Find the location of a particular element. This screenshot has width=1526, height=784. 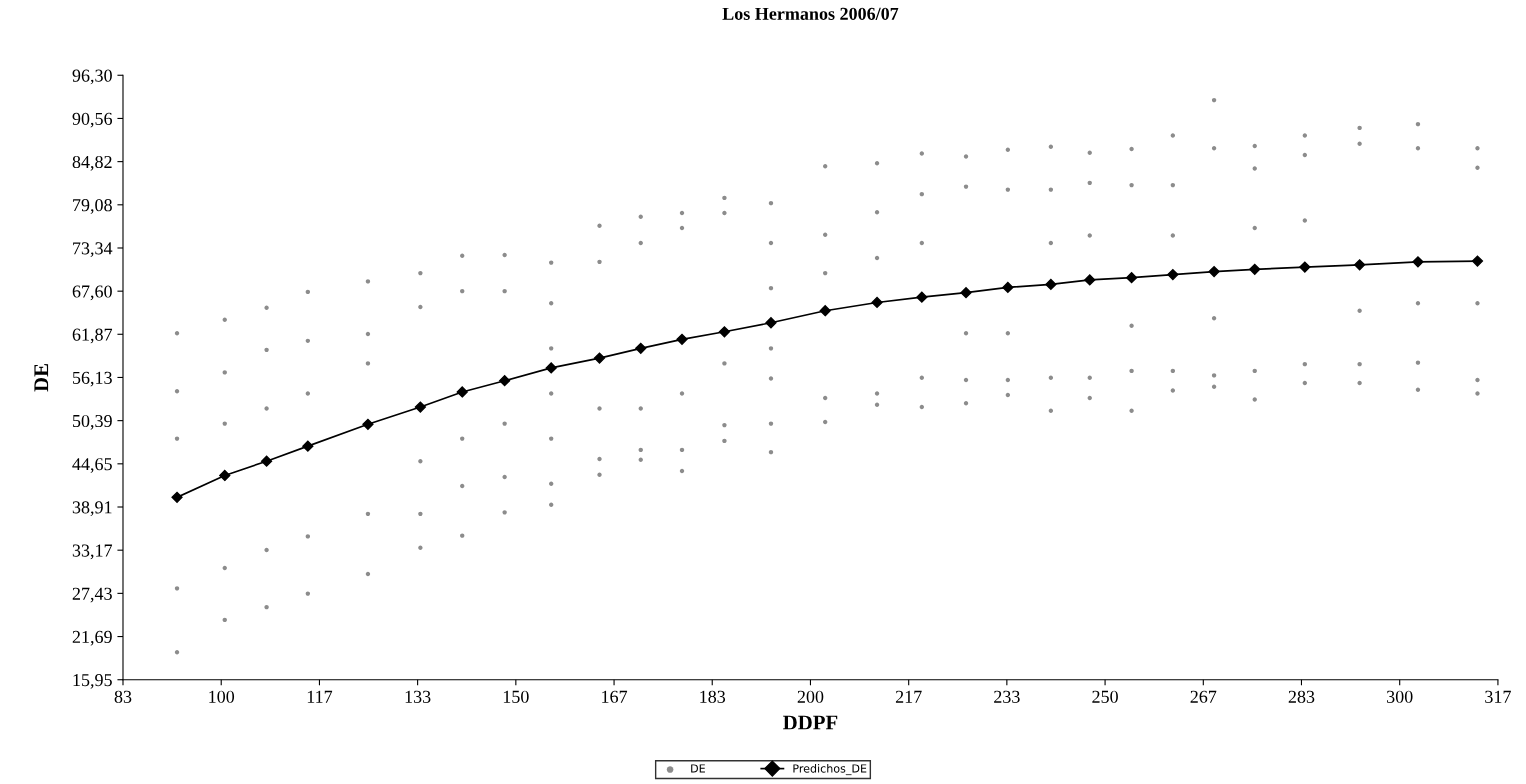

y-tick-label: 73,34 is located at coordinates (93, 250).